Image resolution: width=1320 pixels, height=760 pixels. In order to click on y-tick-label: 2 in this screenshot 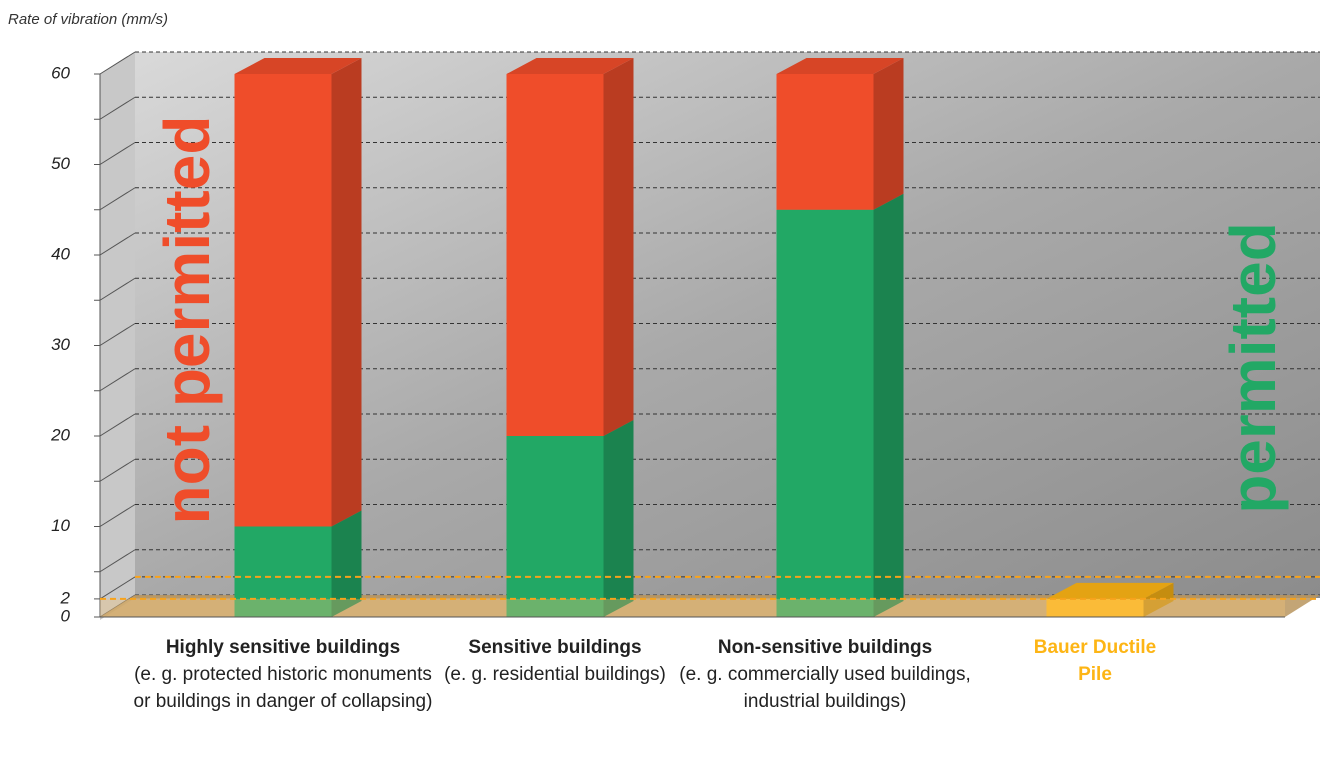, I will do `click(65, 597)`.